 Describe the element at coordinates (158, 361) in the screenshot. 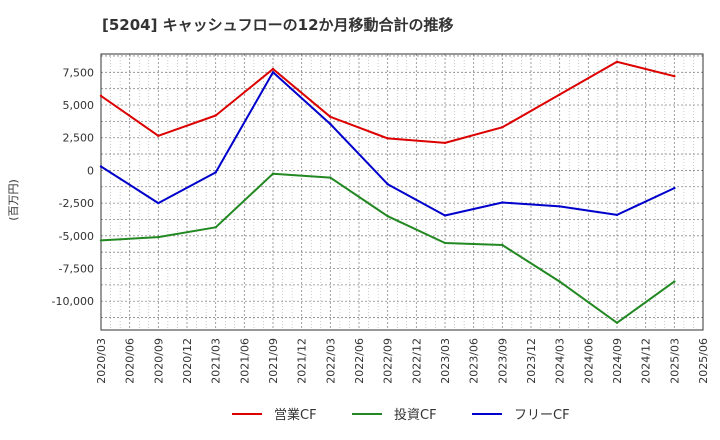

I see `x-tick-label: 2020/09` at that location.